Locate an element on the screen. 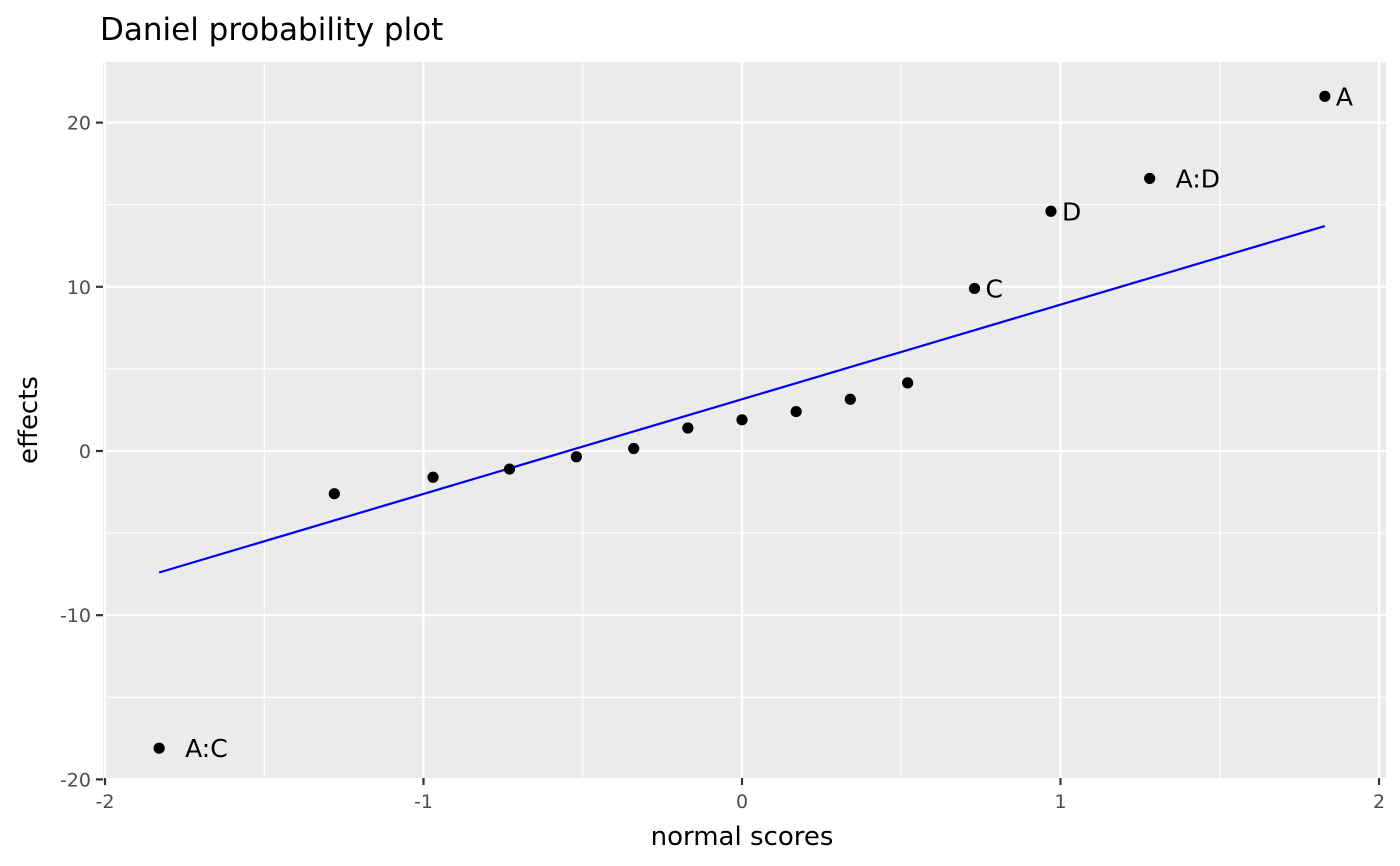 This screenshot has height=866, width=1400. y-axis-ticks: -20 -10 0 10 20 is located at coordinates (81, 452).